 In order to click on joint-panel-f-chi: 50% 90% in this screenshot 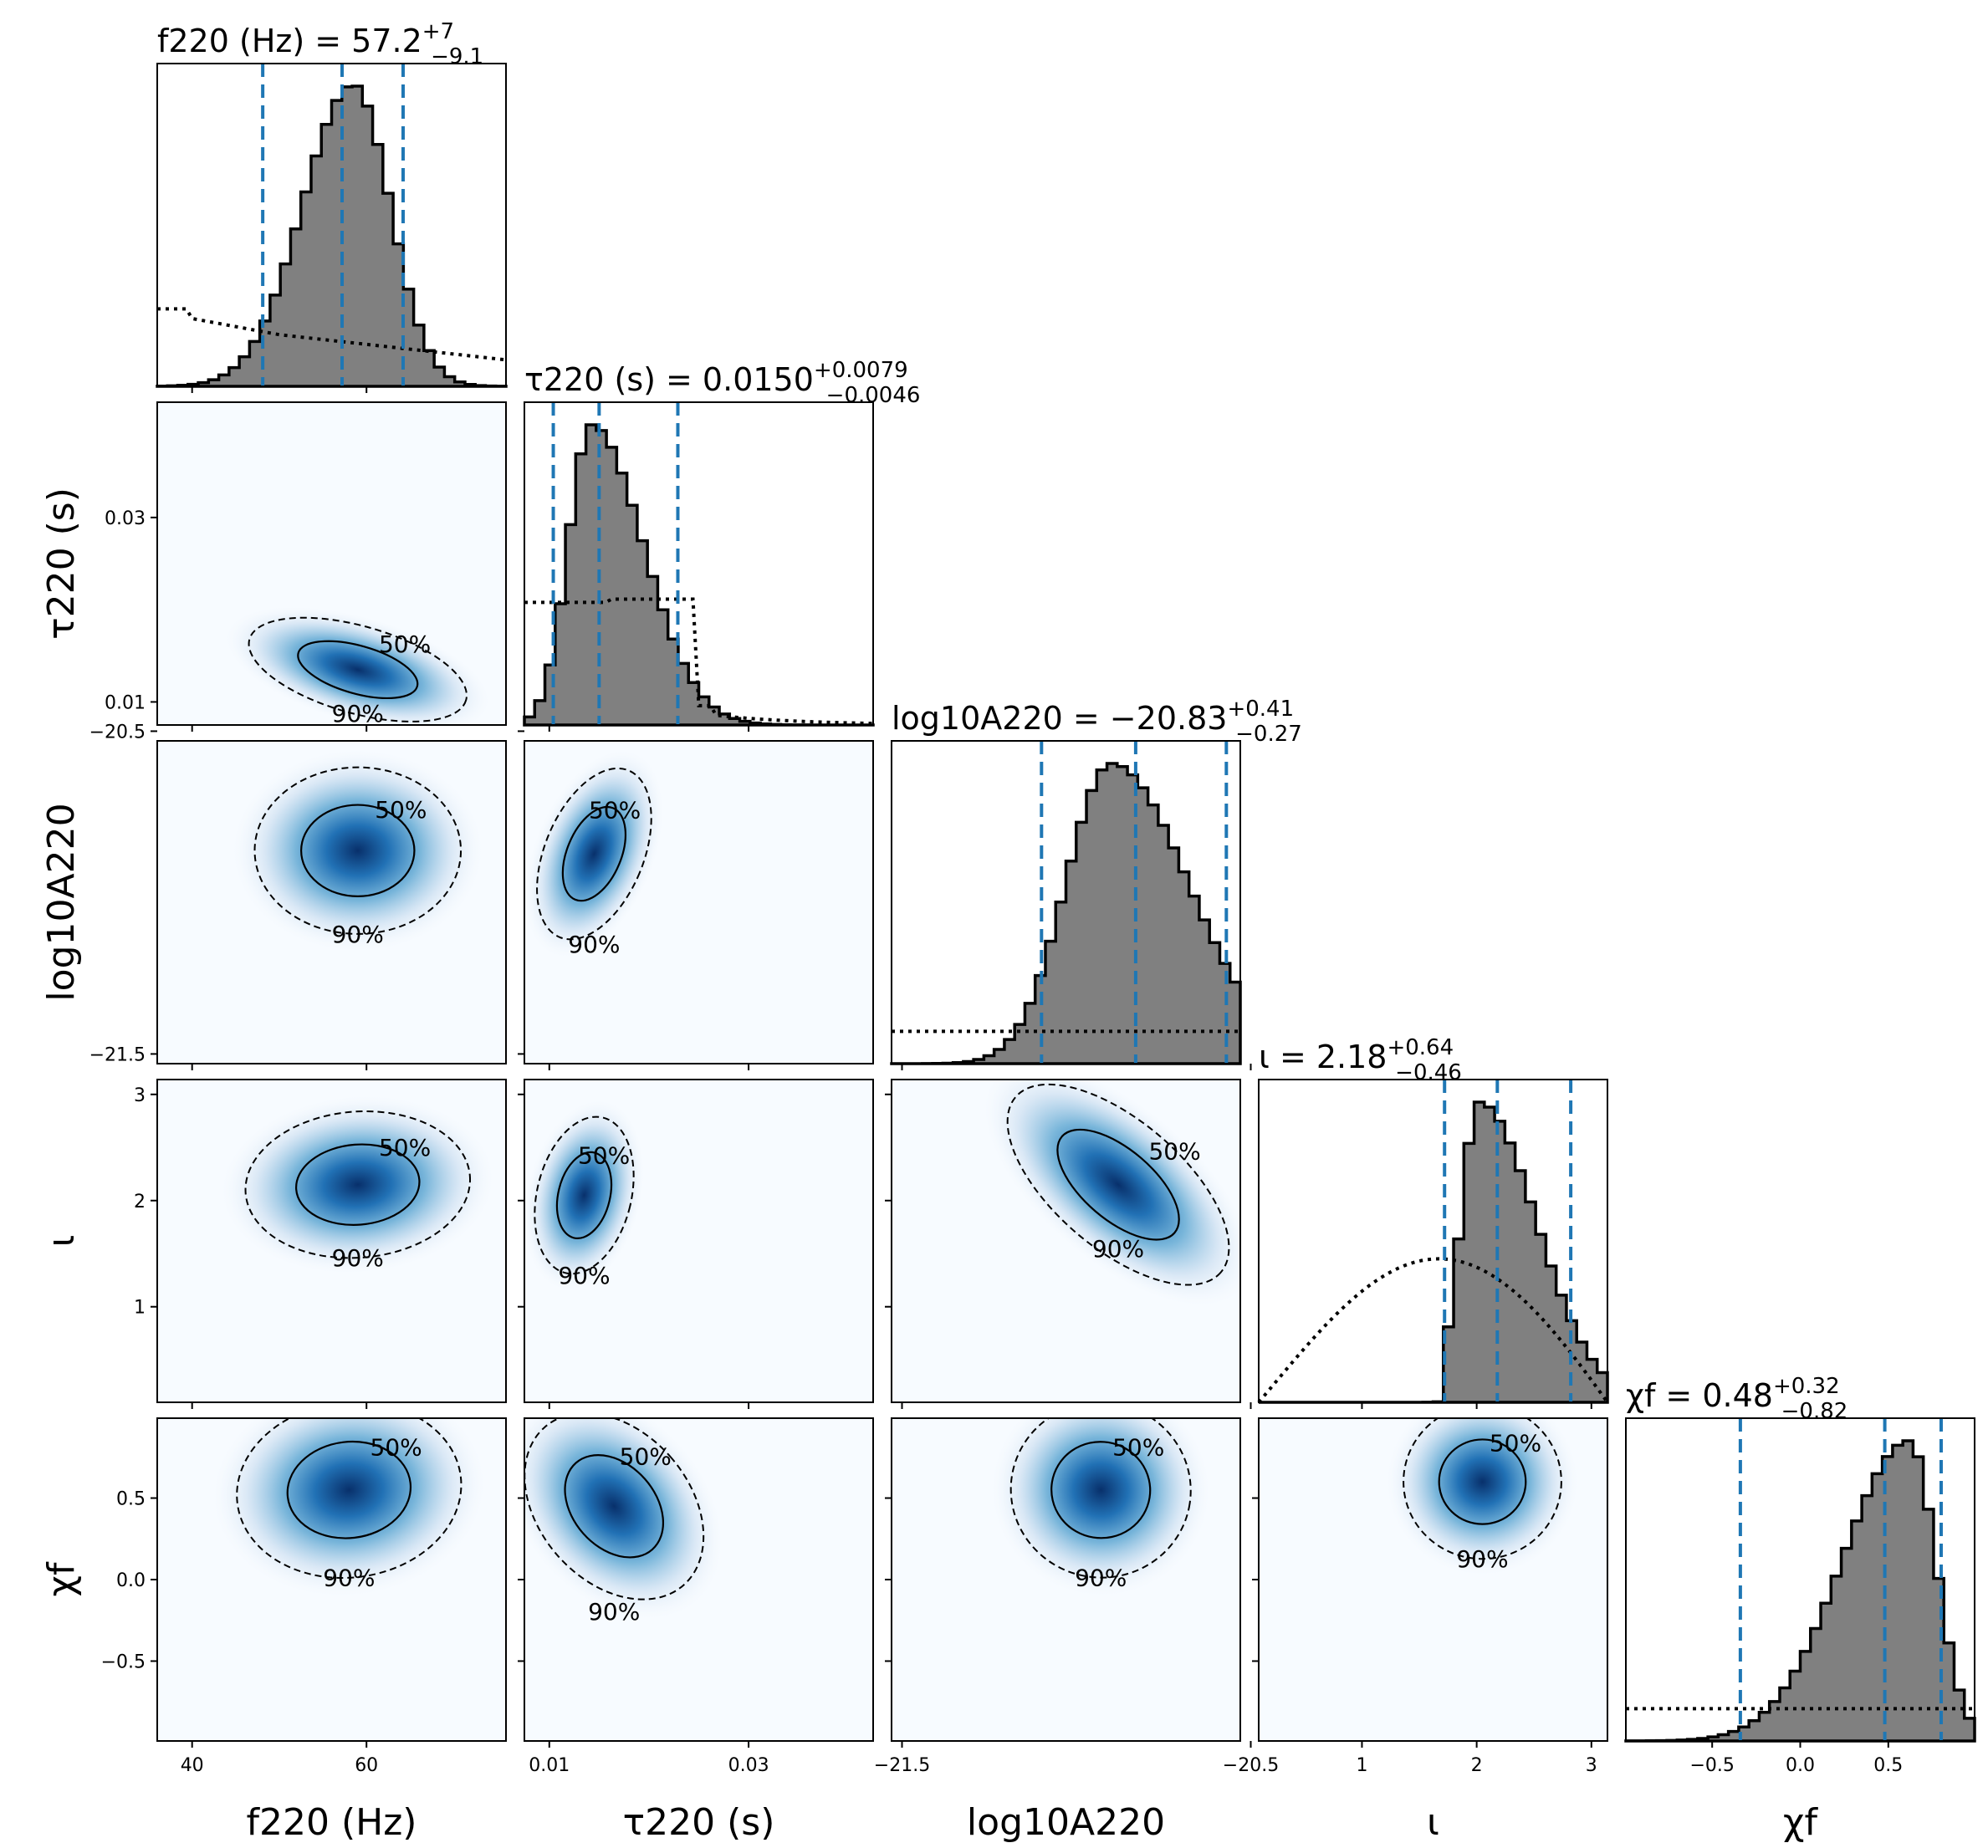, I will do `click(331, 1579)`.